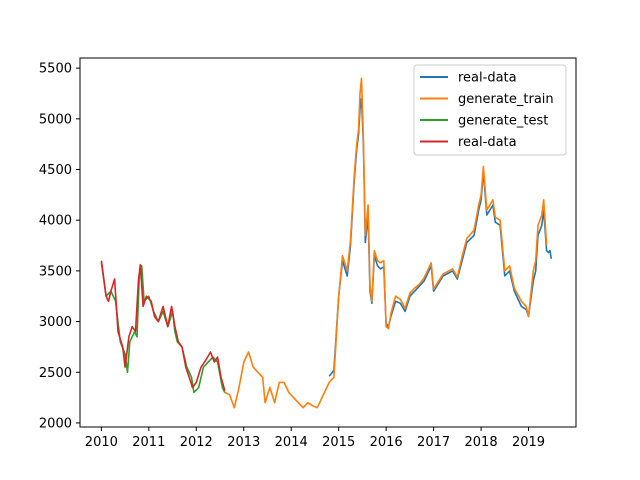  Describe the element at coordinates (338, 442) in the screenshot. I see `x-tick-label: 2015` at that location.